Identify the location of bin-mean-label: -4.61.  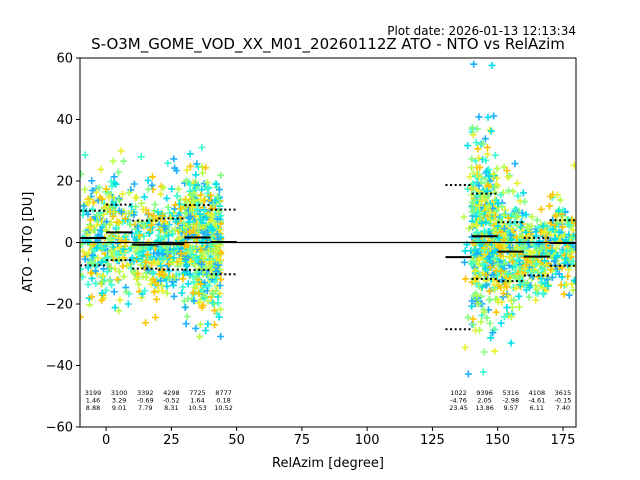
(536, 401).